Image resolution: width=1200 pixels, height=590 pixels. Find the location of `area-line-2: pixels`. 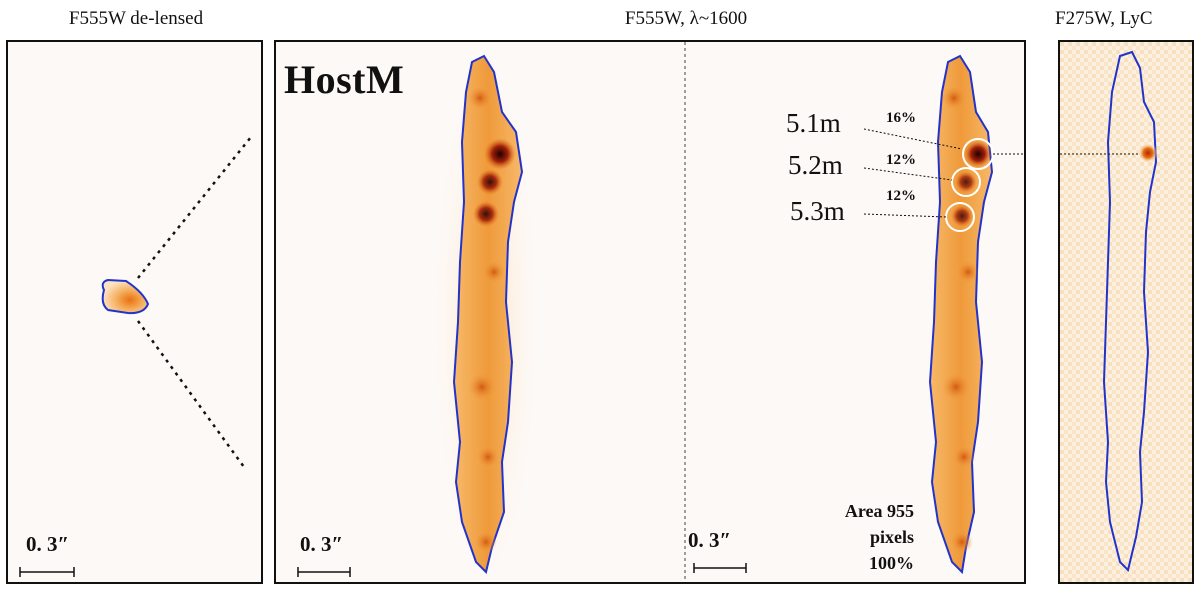

area-line-2: pixels is located at coordinates (891, 537).